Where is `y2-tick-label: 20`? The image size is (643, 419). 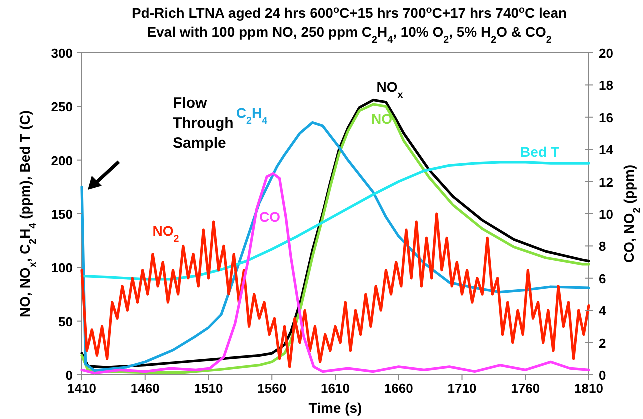 y2-tick-label: 20 is located at coordinates (606, 53).